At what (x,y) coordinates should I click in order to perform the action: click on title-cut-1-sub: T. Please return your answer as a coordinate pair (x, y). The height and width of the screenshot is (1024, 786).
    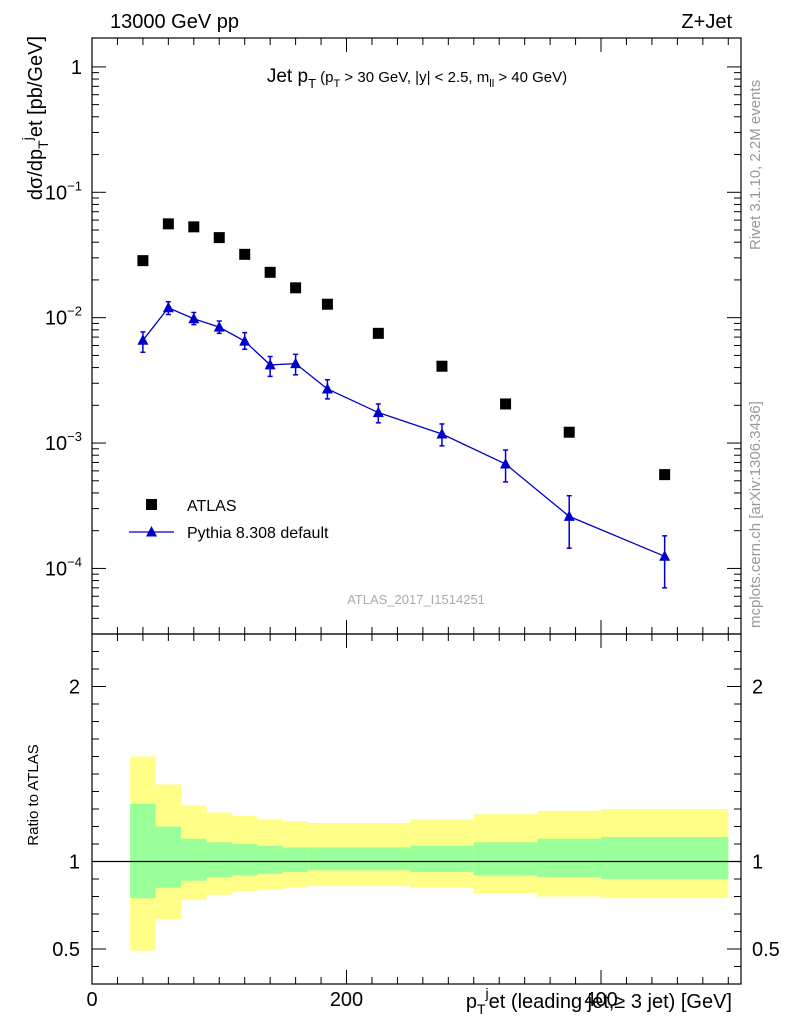
    Looking at the image, I should click on (337, 84).